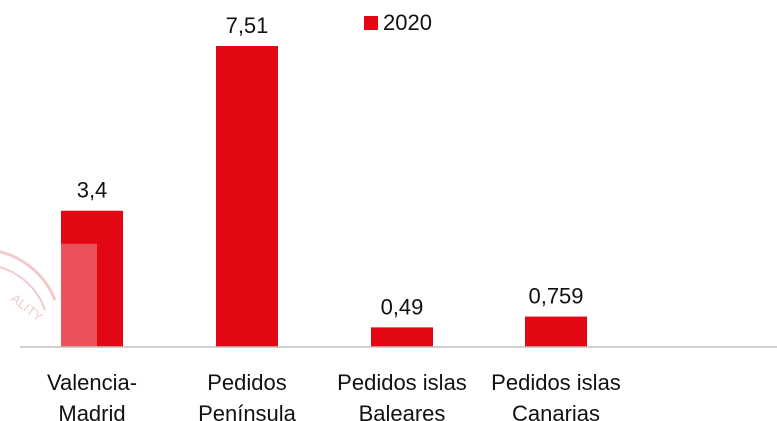 Image resolution: width=777 pixels, height=421 pixels. Describe the element at coordinates (407, 22) in the screenshot. I see `legend-label: 2020` at that location.